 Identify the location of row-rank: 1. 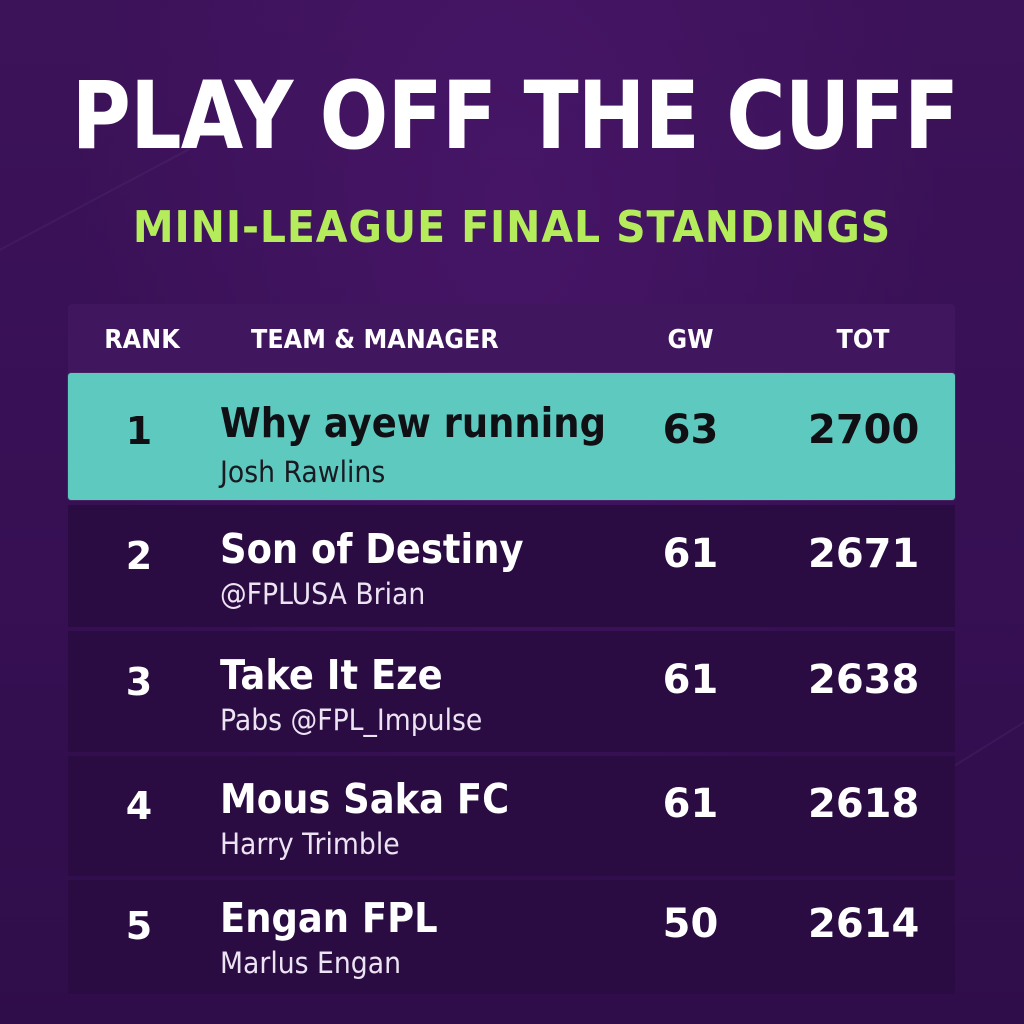
(139, 431).